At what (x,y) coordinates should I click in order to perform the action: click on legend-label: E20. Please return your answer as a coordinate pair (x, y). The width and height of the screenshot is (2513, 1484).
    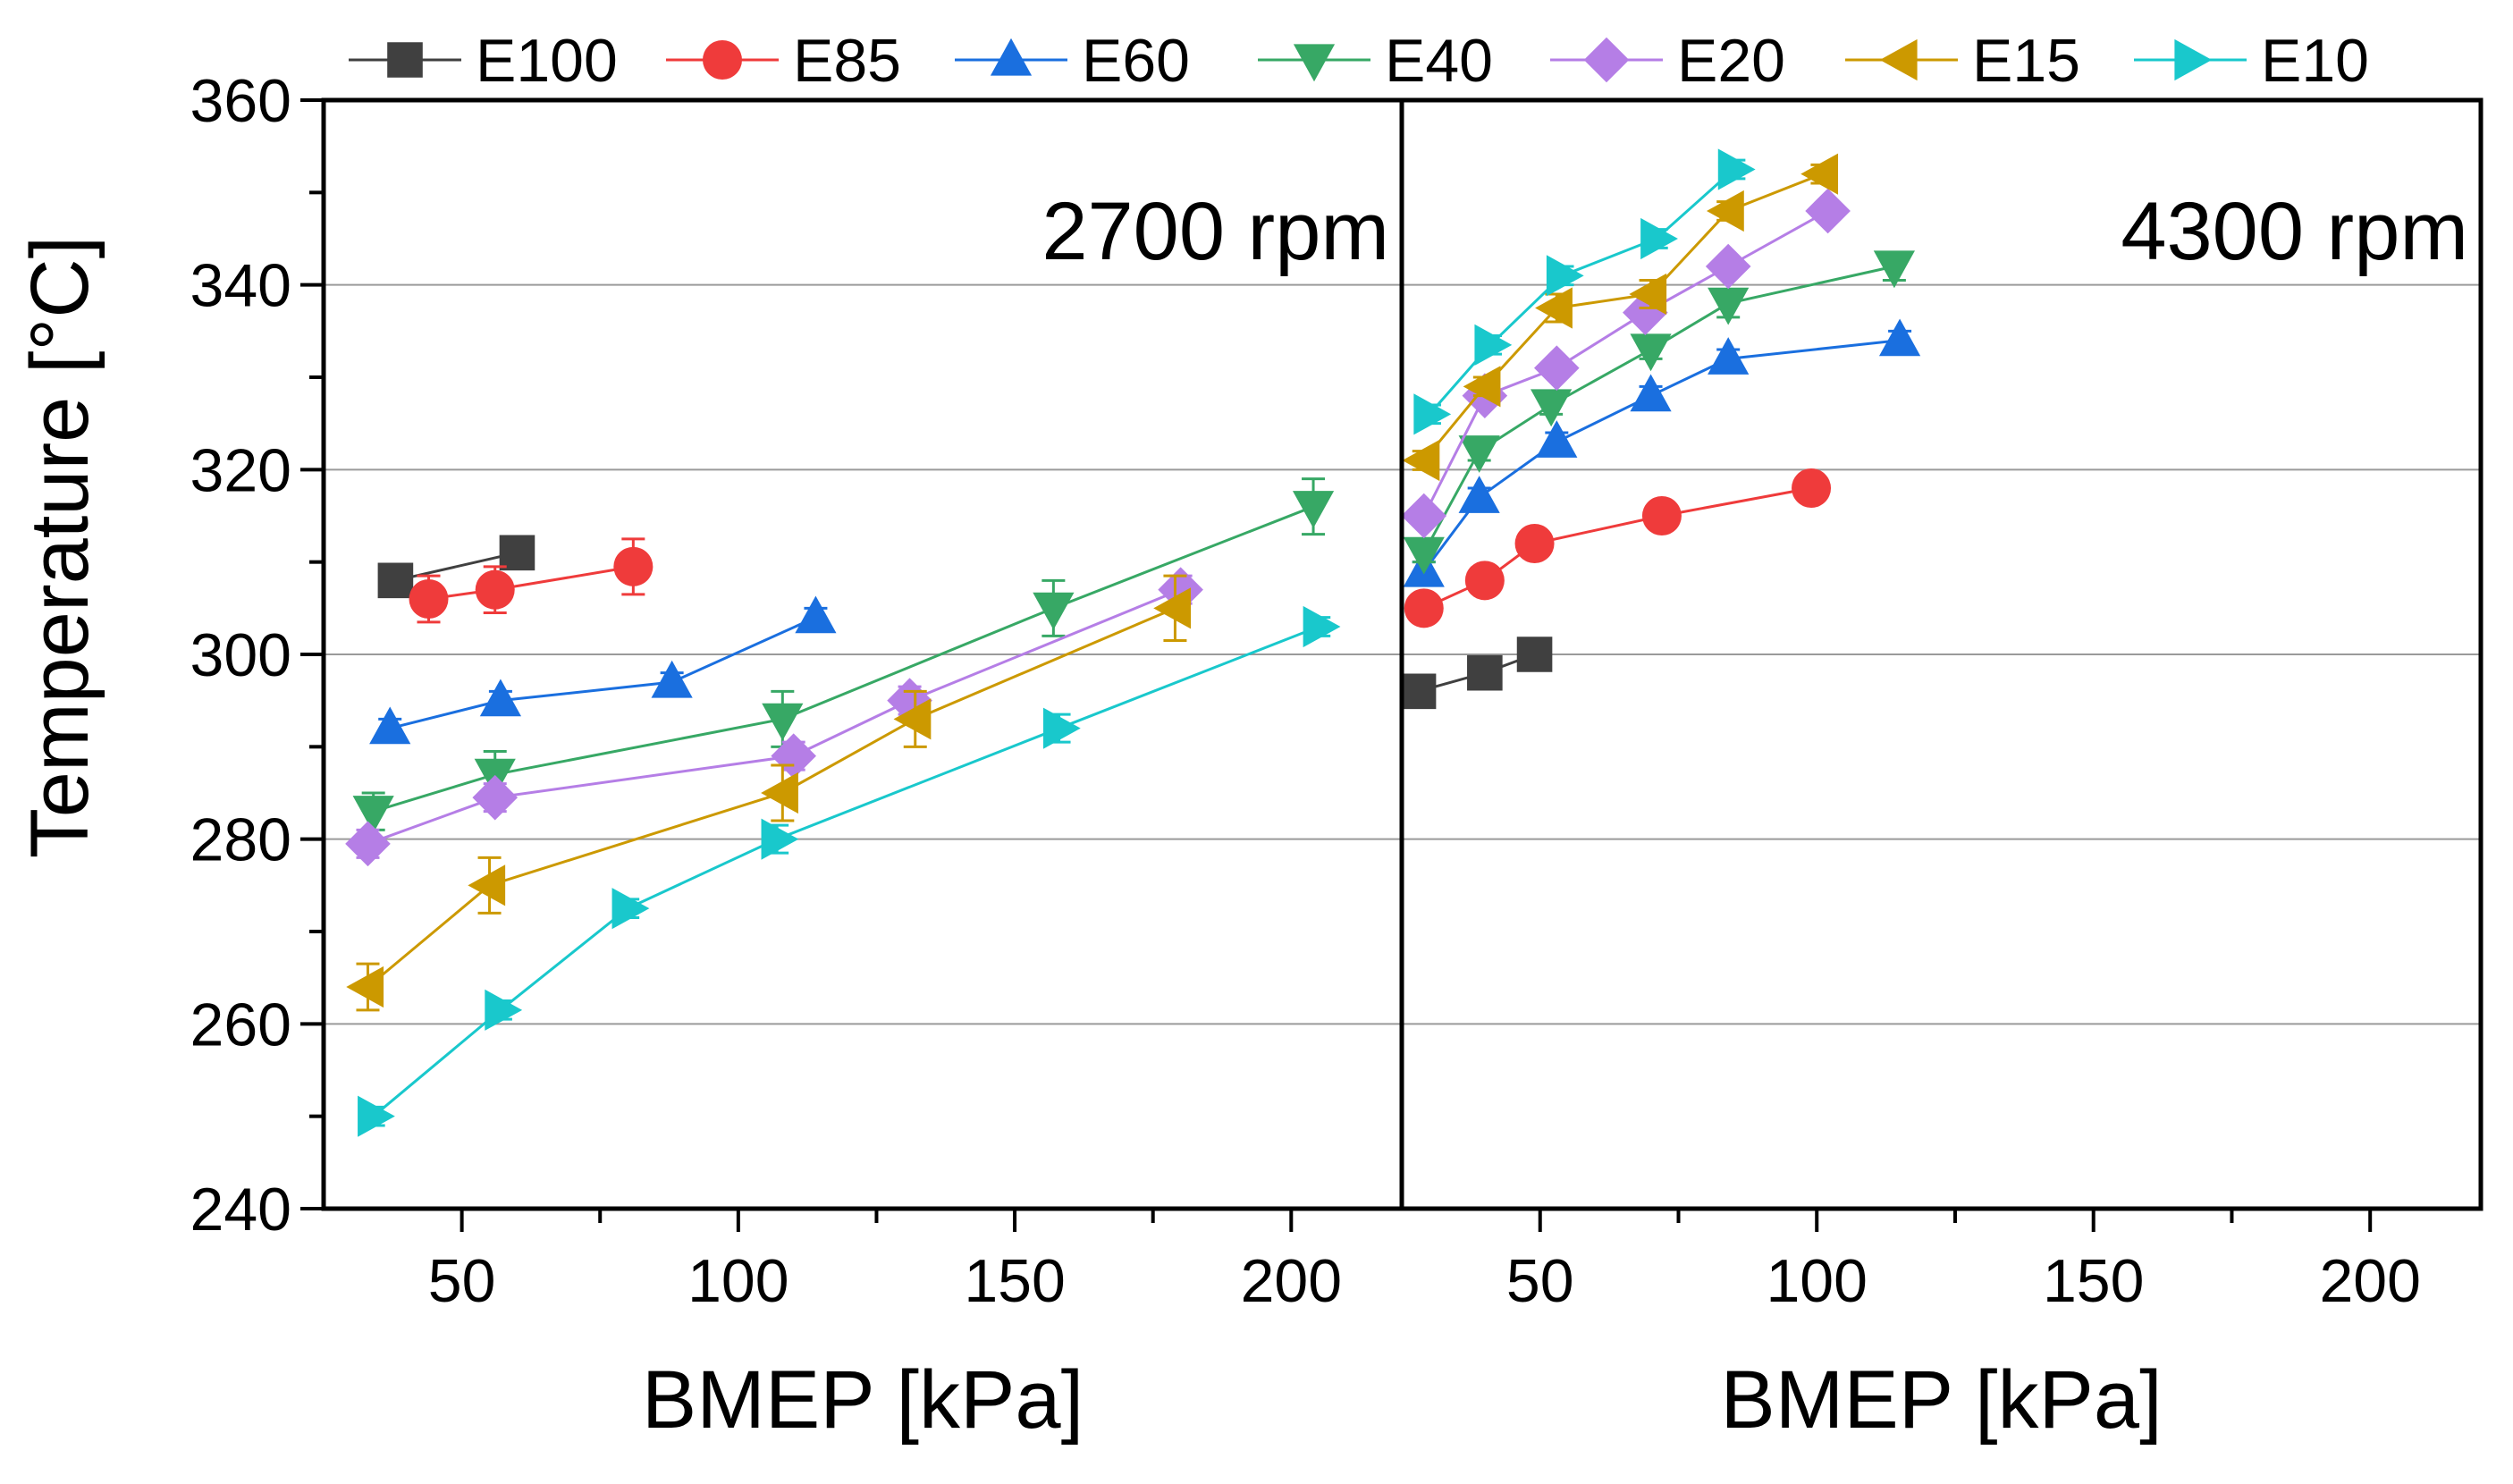
    Looking at the image, I should click on (1731, 61).